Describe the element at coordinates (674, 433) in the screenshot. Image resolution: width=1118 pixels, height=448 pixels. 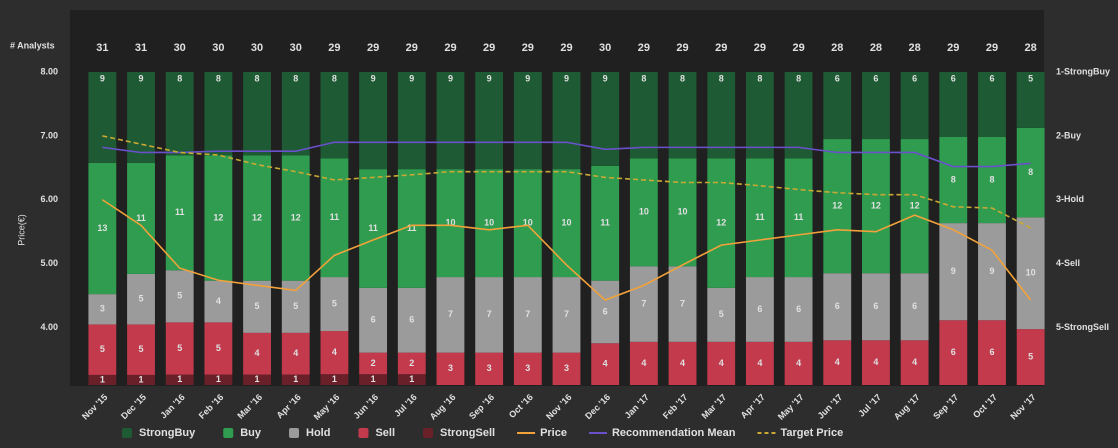
I see `legend-label: Recommendation Mean` at that location.